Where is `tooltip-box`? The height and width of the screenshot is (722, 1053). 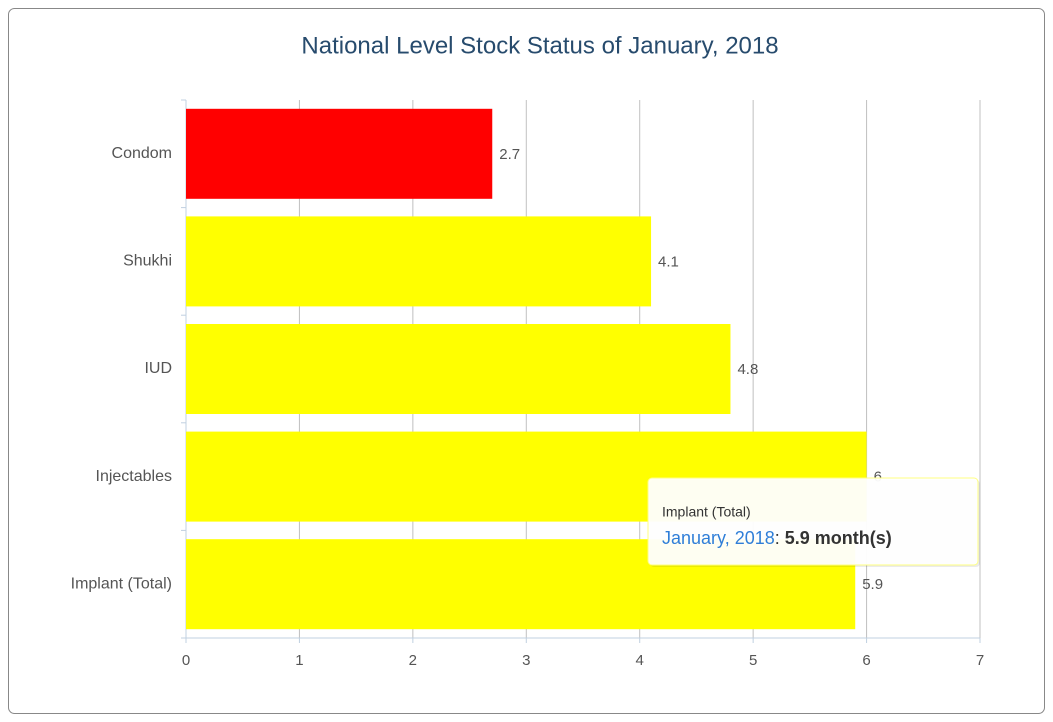 tooltip-box is located at coordinates (813, 521).